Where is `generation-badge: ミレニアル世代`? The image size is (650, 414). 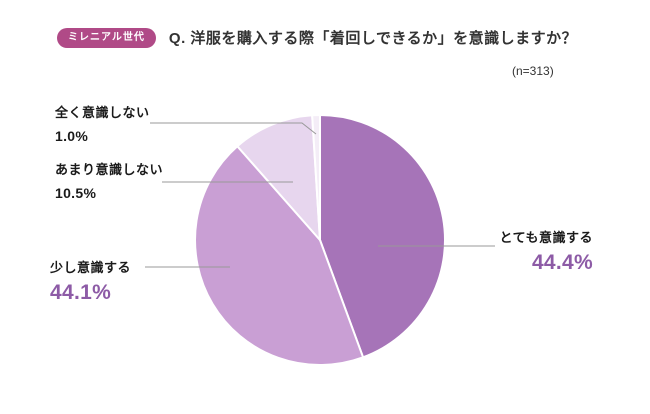
generation-badge: ミレニアル世代 is located at coordinates (106, 37).